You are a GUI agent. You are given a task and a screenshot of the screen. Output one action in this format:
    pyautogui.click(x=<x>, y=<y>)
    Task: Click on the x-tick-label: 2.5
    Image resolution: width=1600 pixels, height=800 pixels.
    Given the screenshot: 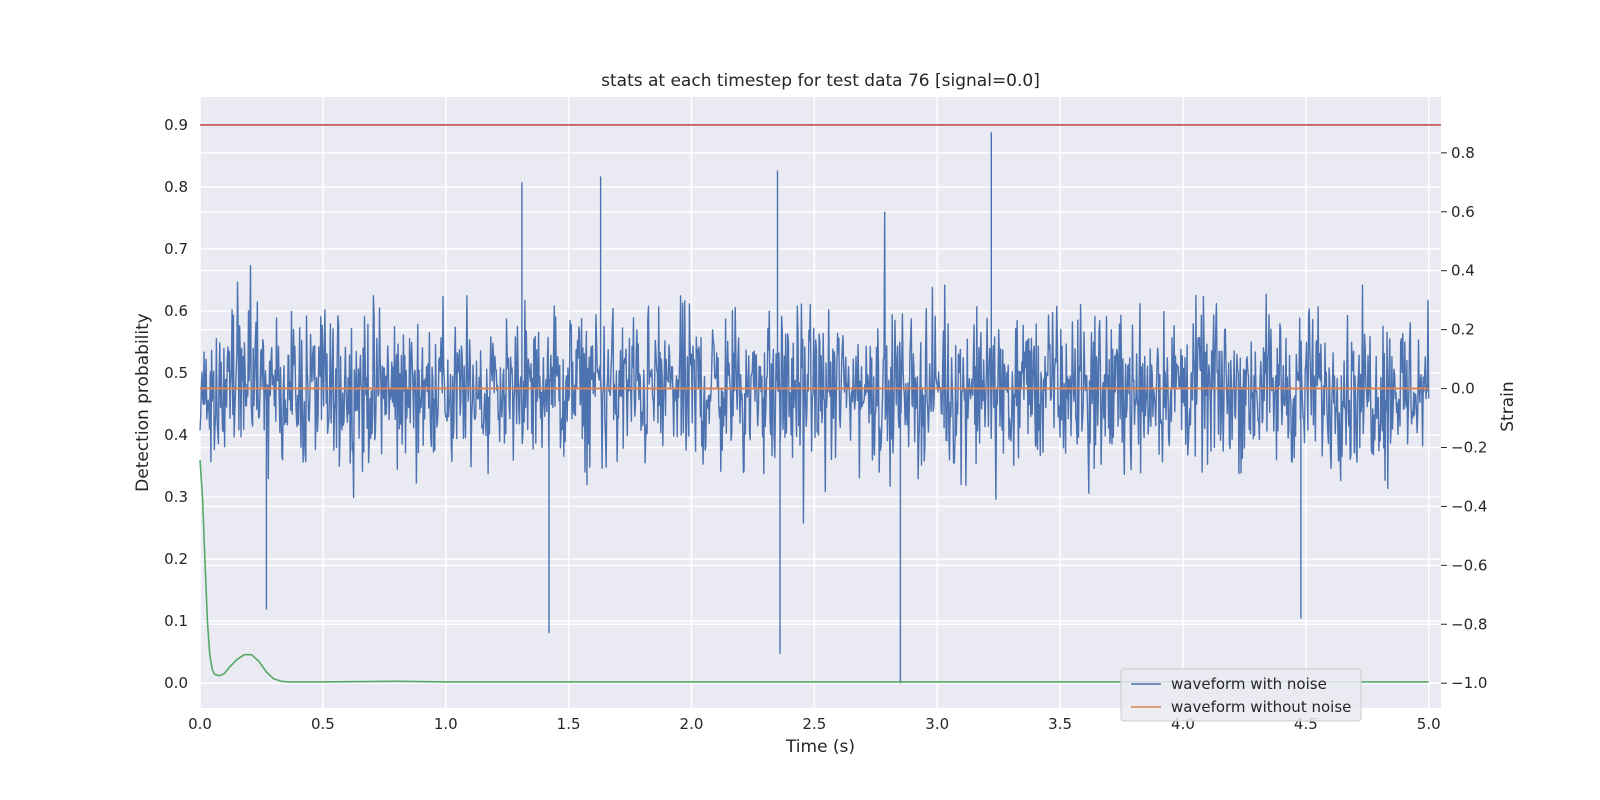 What is the action you would take?
    pyautogui.click(x=814, y=724)
    